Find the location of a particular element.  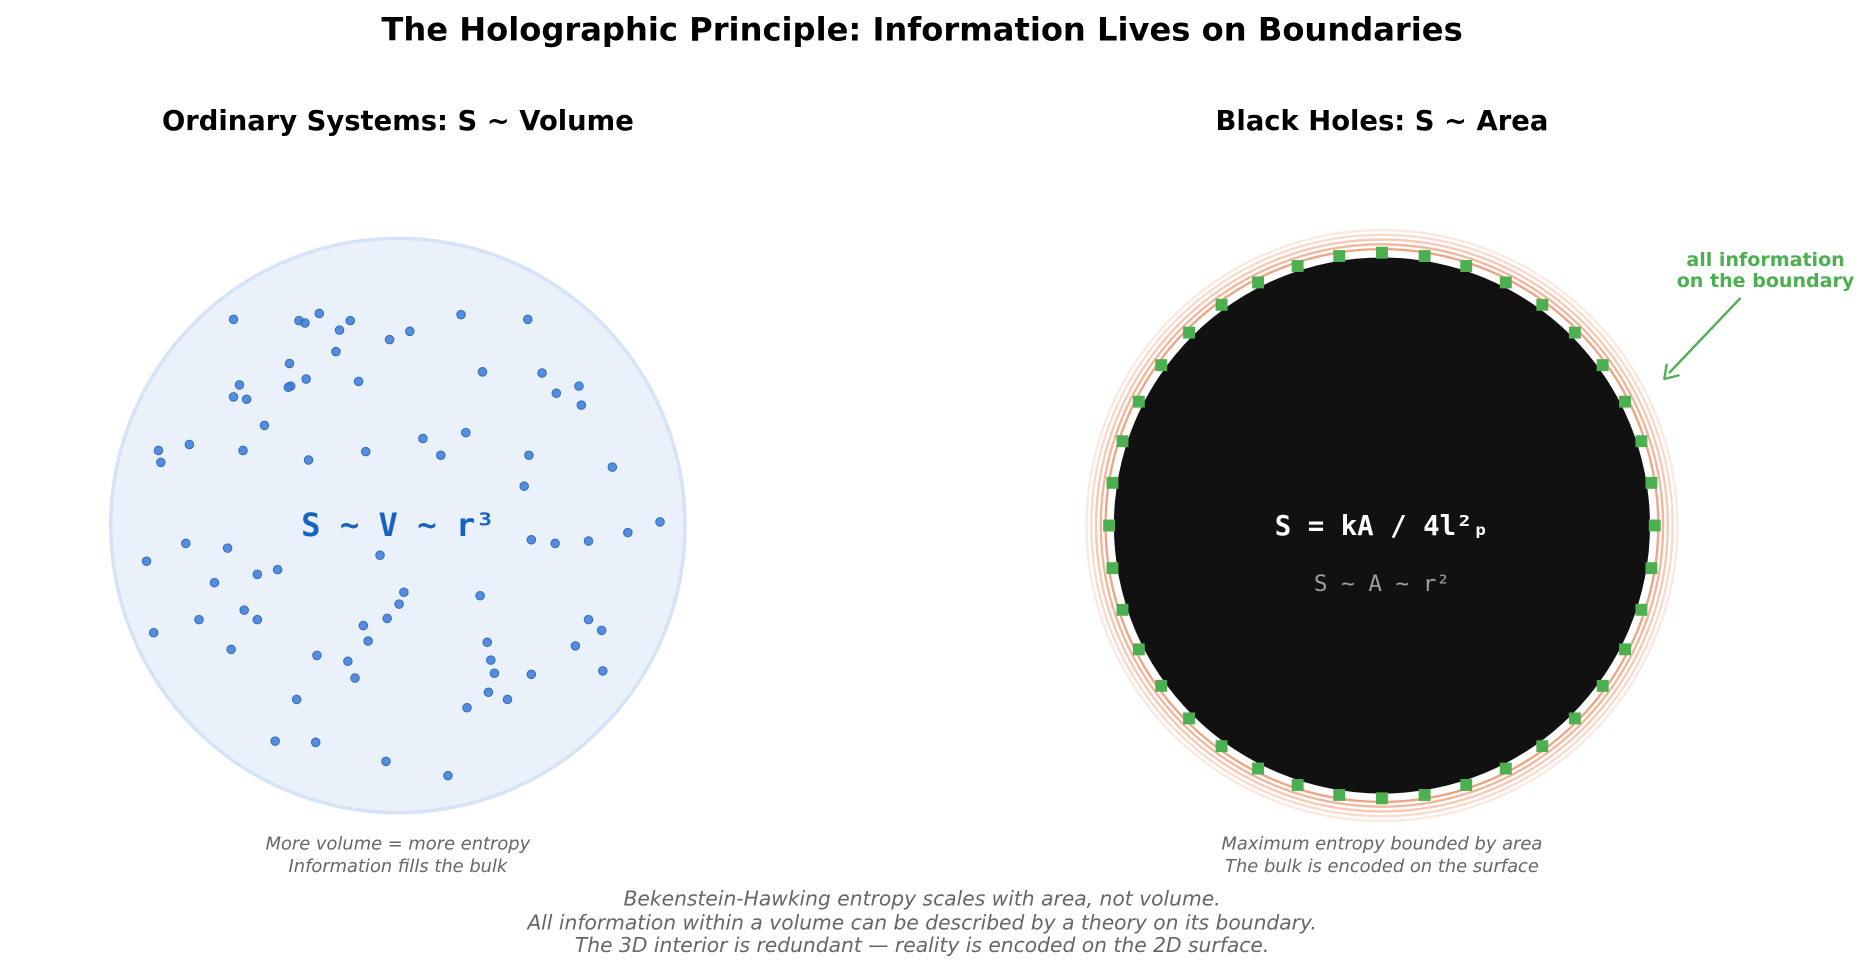

bekenstein-hawking-formula: S = kA / 4l²ₚ is located at coordinates (1382, 526).